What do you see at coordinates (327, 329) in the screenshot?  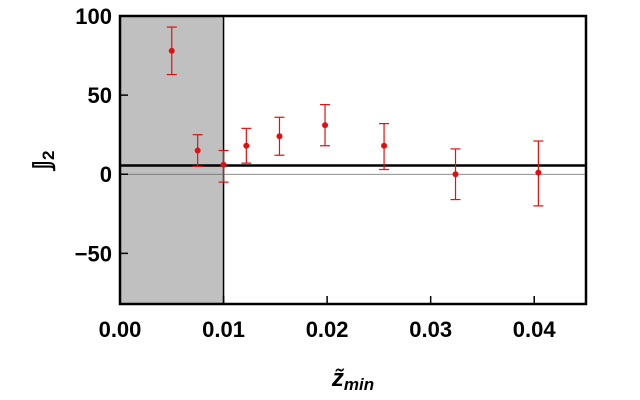 I see `x-tick-label-2: 0.02` at bounding box center [327, 329].